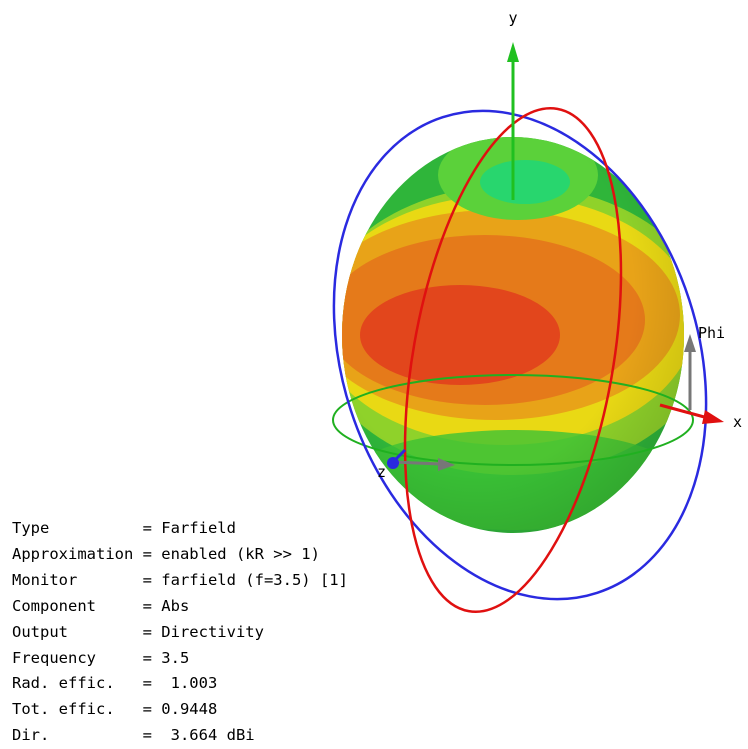 The height and width of the screenshot is (749, 748). Describe the element at coordinates (31, 528) in the screenshot. I see `info-label: Type` at that location.